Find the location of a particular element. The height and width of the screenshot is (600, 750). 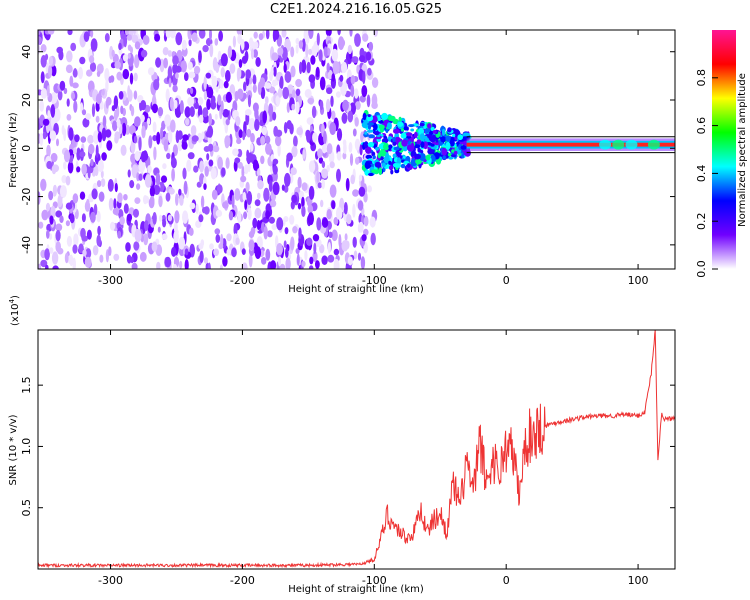

colorbar-gradient is located at coordinates (724, 149).